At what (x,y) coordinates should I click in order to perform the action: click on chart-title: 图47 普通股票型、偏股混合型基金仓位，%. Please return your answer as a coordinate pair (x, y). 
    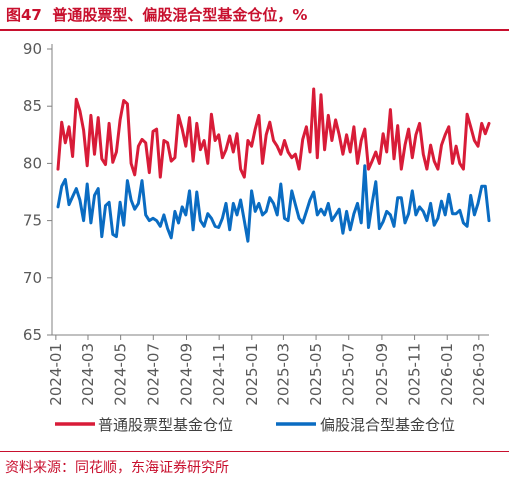
    Looking at the image, I should click on (156, 14).